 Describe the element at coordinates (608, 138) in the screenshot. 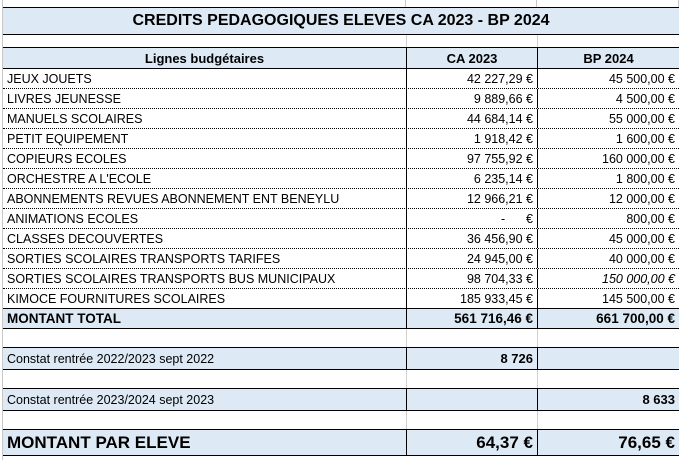

I see `row-bp-value: 1 600,00 €` at that location.